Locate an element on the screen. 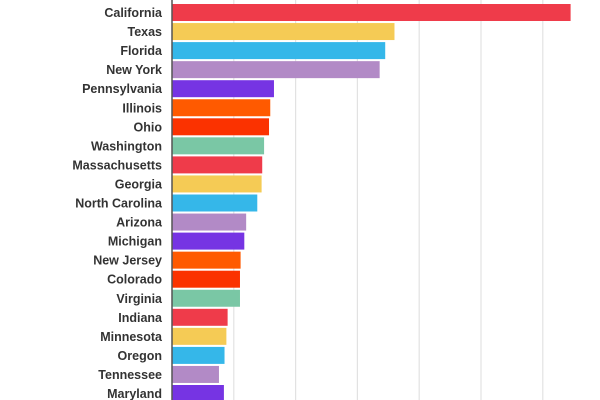 This screenshot has height=400, width=600. bar-pennsylvania is located at coordinates (223, 89).